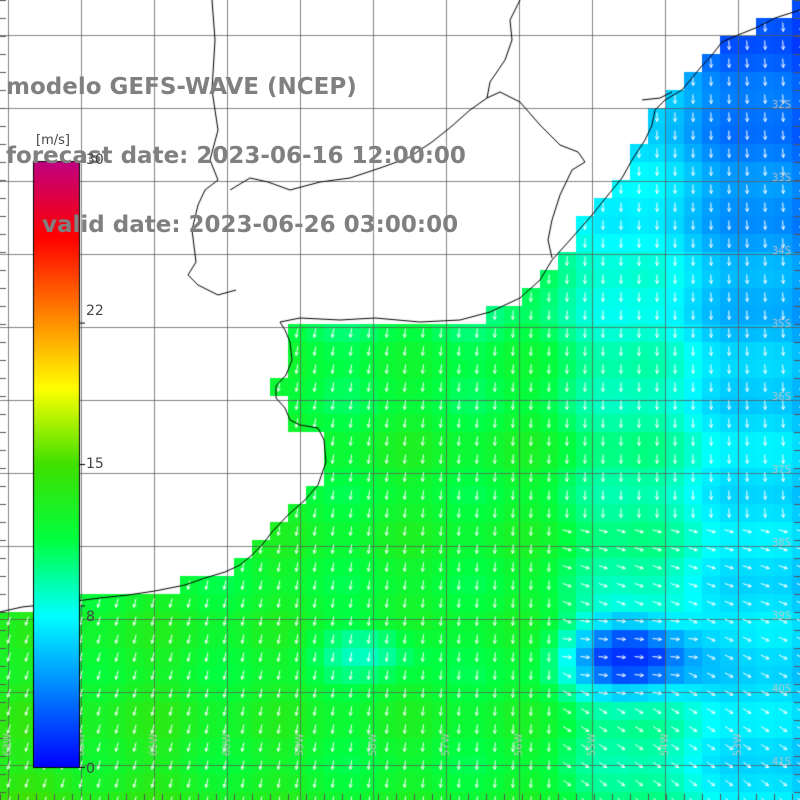 The width and height of the screenshot is (800, 800). I want to click on valid-date: valid date: 2023-06-26 03:00:00, so click(250, 225).